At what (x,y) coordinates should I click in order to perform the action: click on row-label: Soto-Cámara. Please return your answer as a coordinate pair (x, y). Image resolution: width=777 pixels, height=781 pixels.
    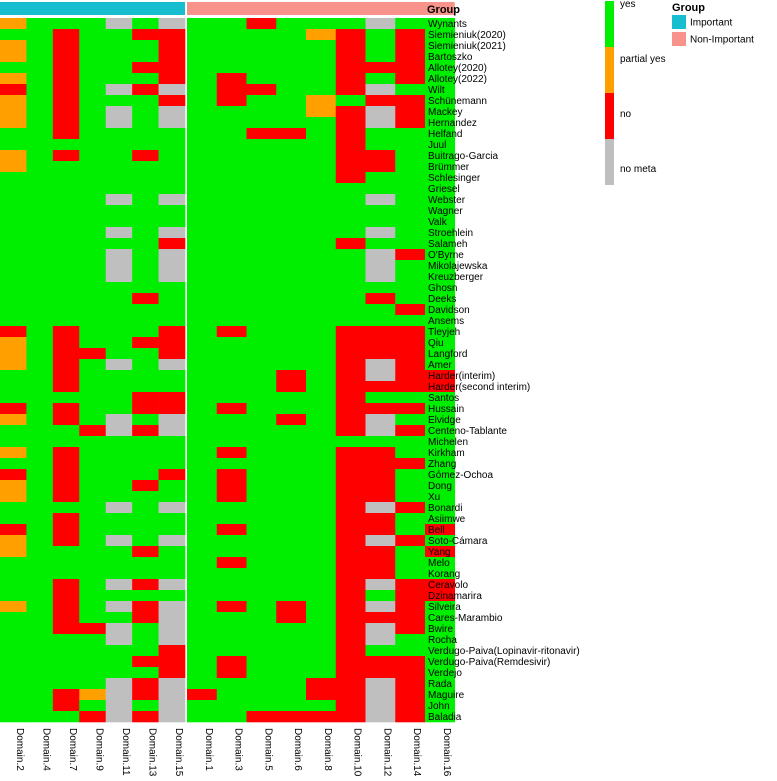
    Looking at the image, I should click on (458, 541).